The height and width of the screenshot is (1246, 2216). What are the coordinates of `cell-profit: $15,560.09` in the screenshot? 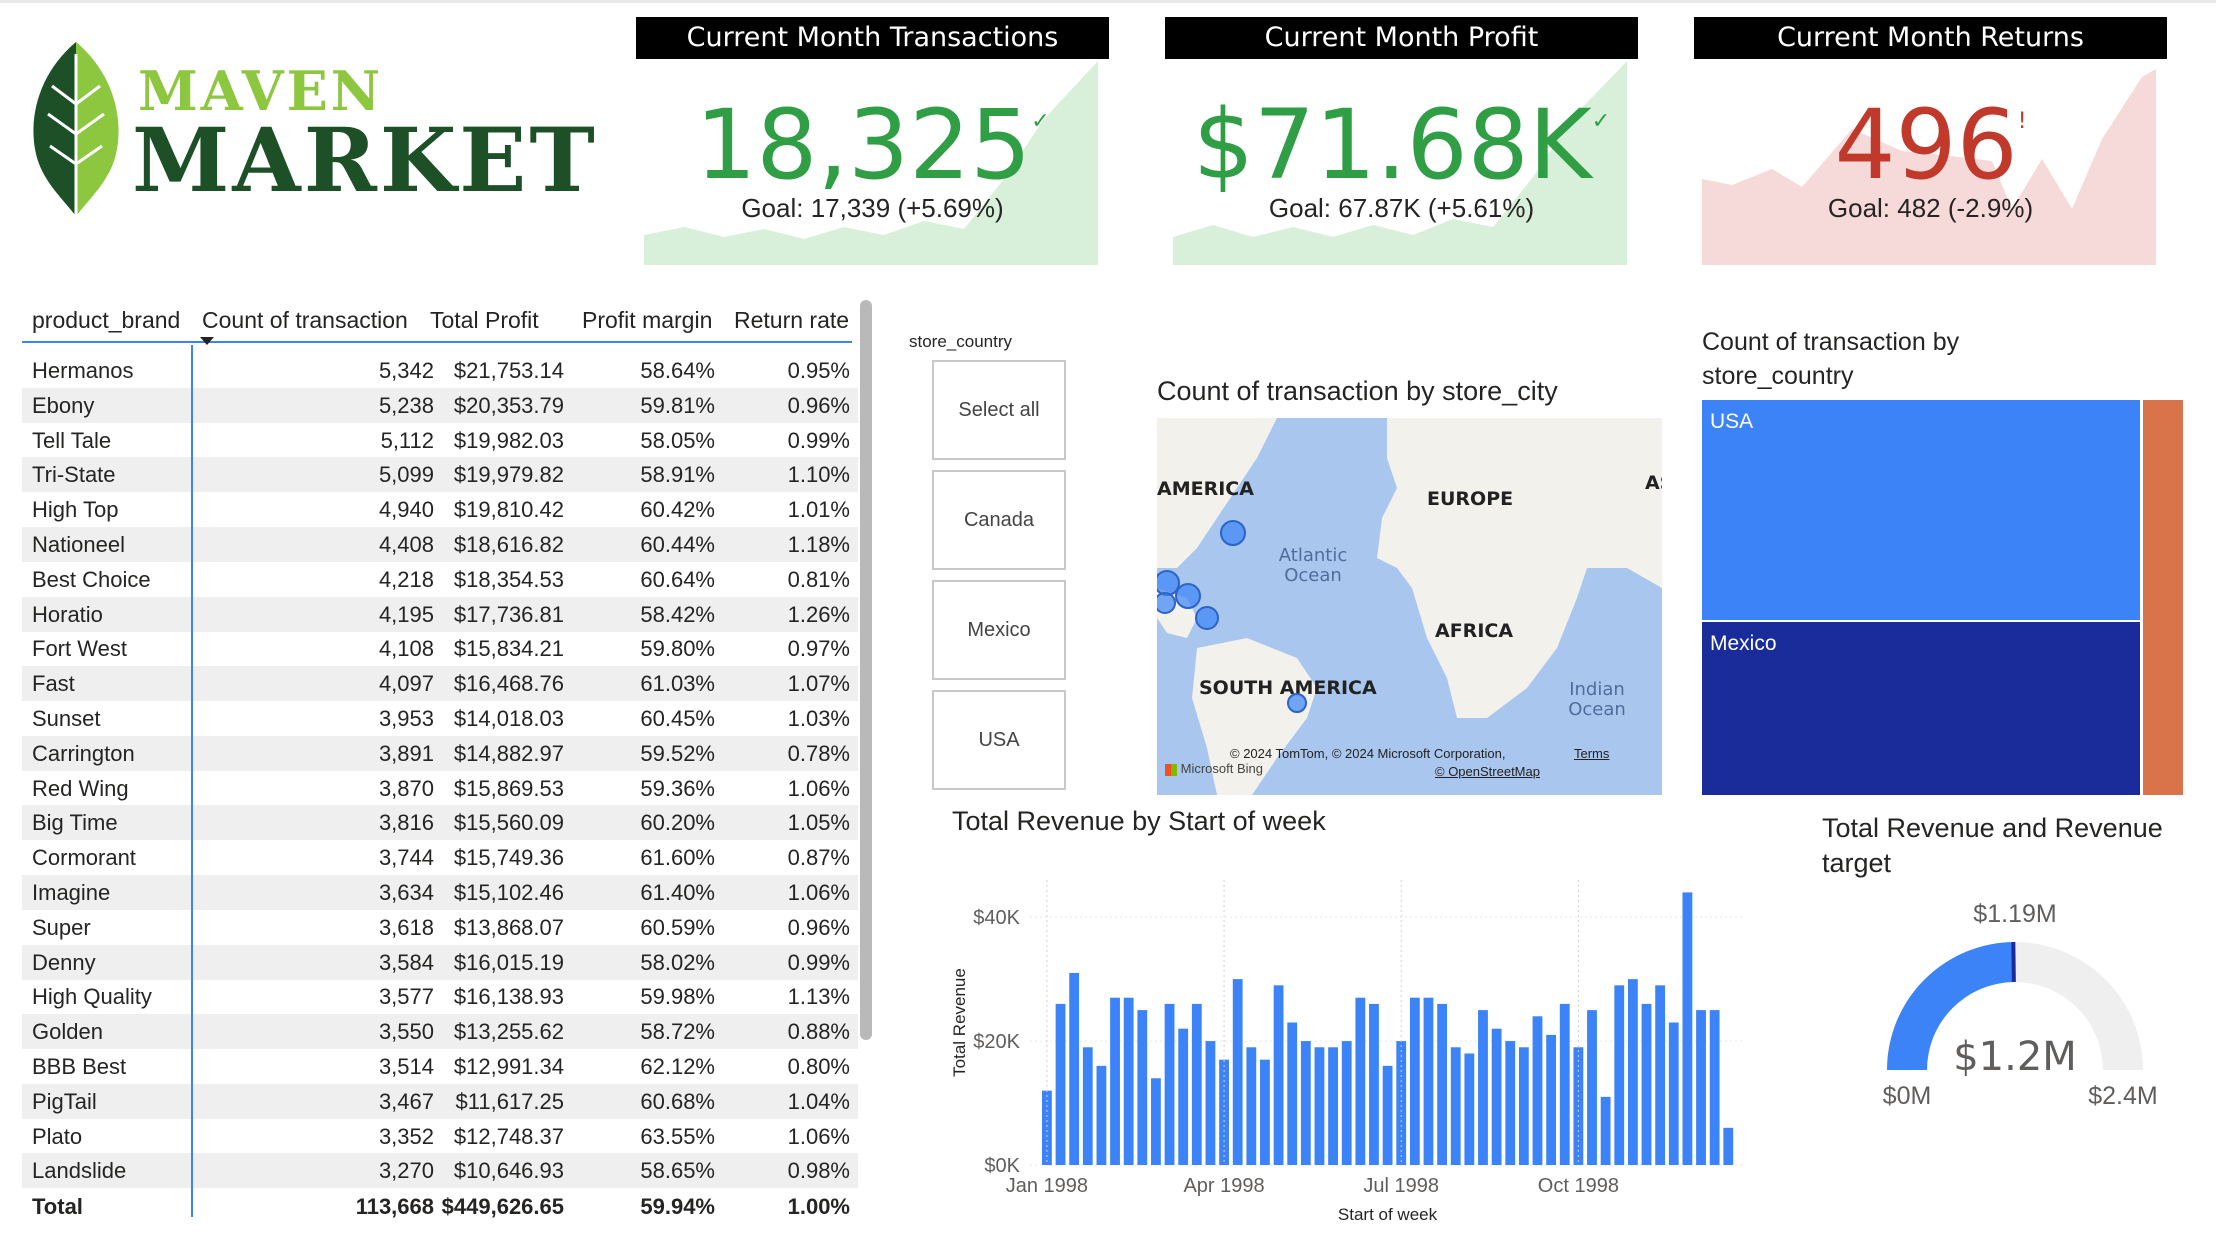 It's located at (508, 823).